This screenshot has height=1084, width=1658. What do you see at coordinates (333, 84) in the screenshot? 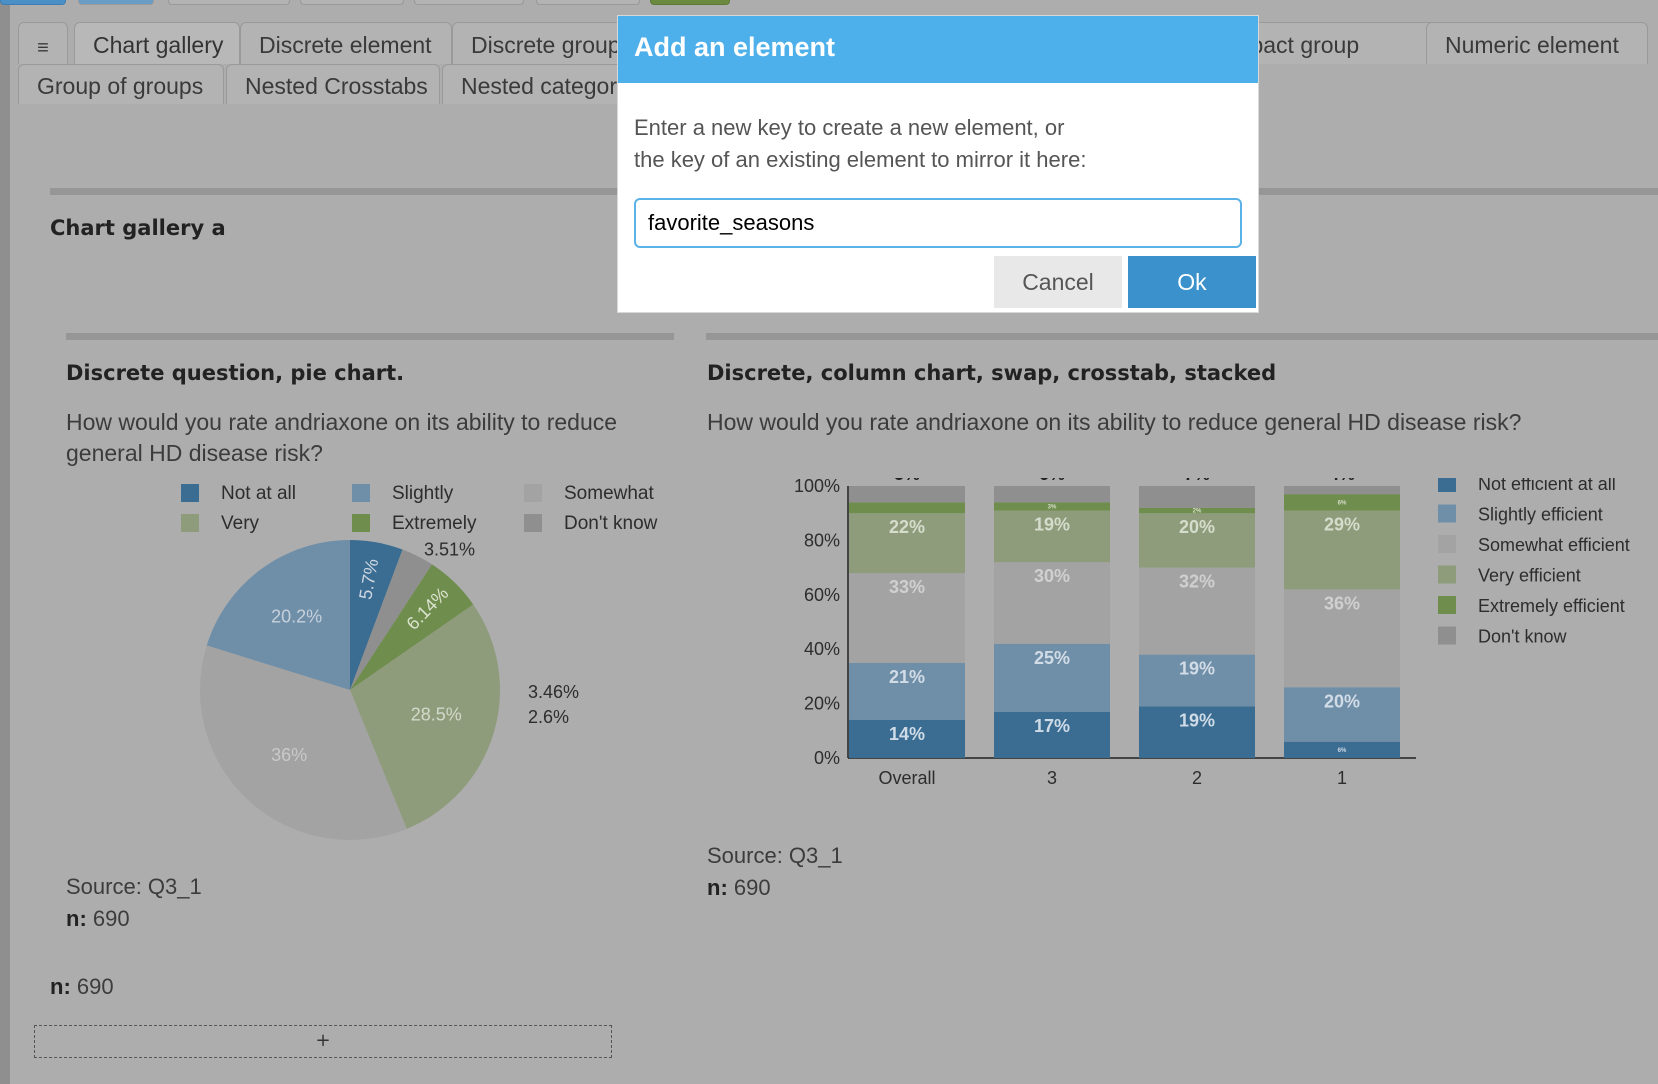
I see `tab-nested-crosstabs: Nested Crosstabs` at bounding box center [333, 84].